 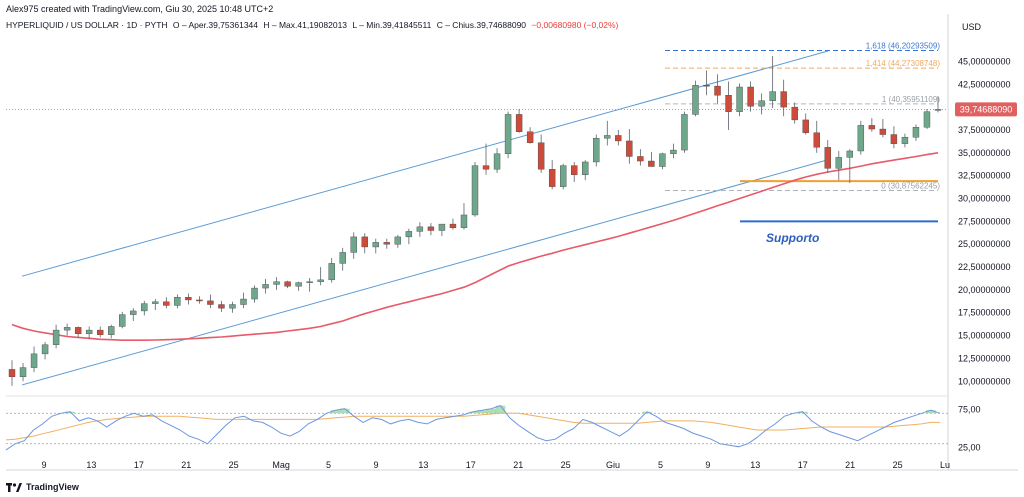 What do you see at coordinates (707, 465) in the screenshot?
I see `x-tick-label: 9` at bounding box center [707, 465].